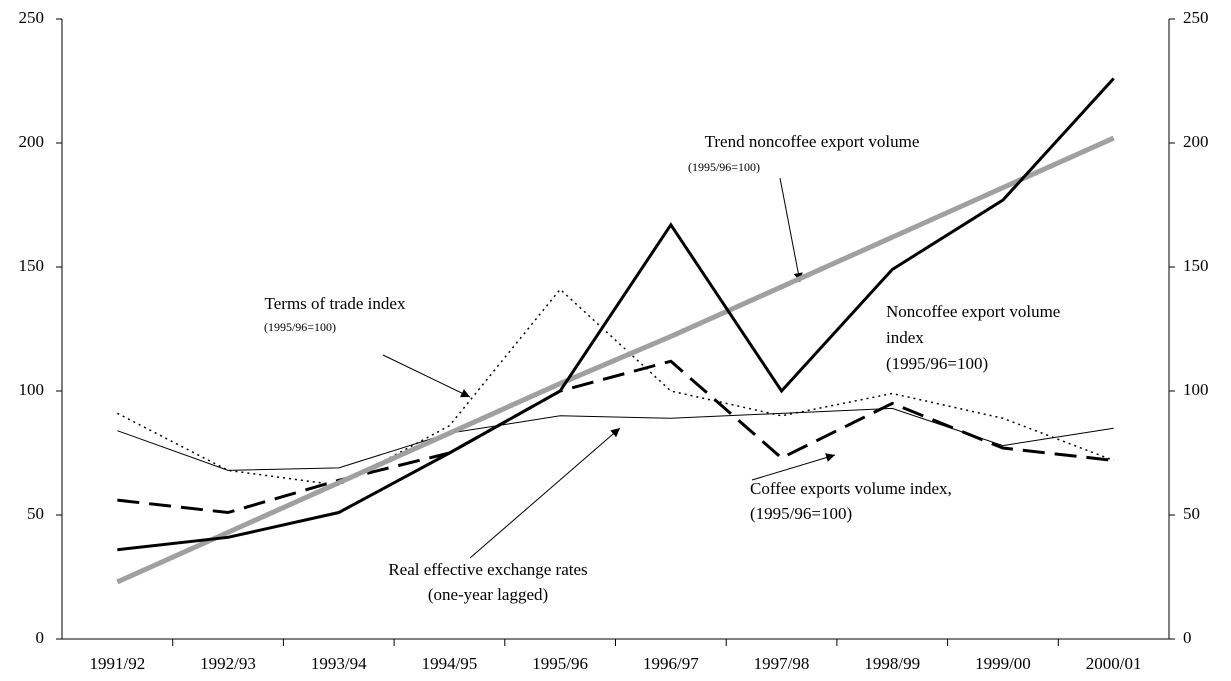 The image size is (1231, 681). Describe the element at coordinates (488, 594) in the screenshot. I see `annotation: (one-year lagged)` at that location.